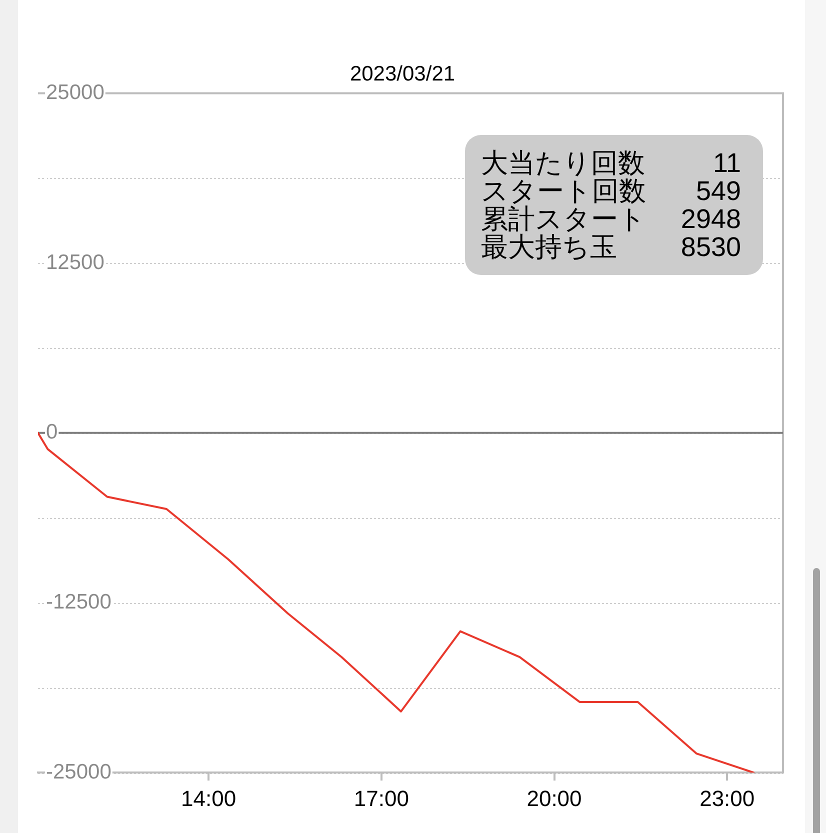 This screenshot has height=833, width=826. Describe the element at coordinates (727, 798) in the screenshot. I see `x-tick-label: 23:00` at that location.